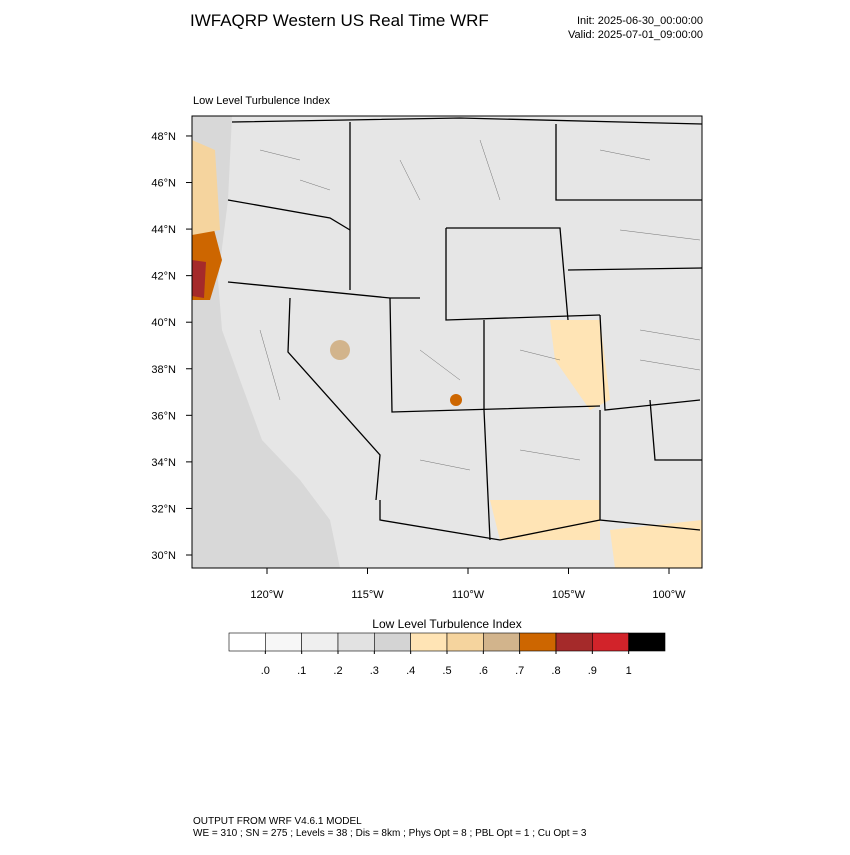  Describe the element at coordinates (163, 137) in the screenshot. I see `lat-tick-label: 48°N` at that location.